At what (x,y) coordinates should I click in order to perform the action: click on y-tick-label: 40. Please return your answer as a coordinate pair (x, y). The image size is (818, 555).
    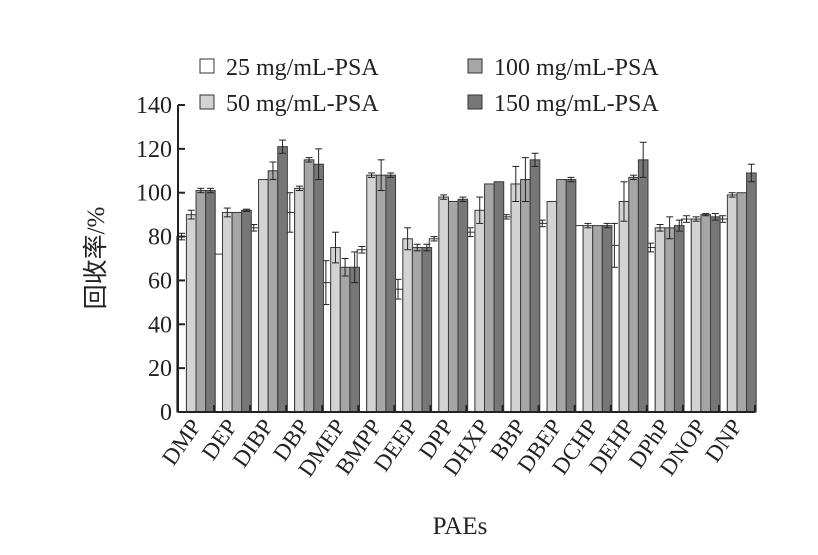
    Looking at the image, I should click on (160, 325).